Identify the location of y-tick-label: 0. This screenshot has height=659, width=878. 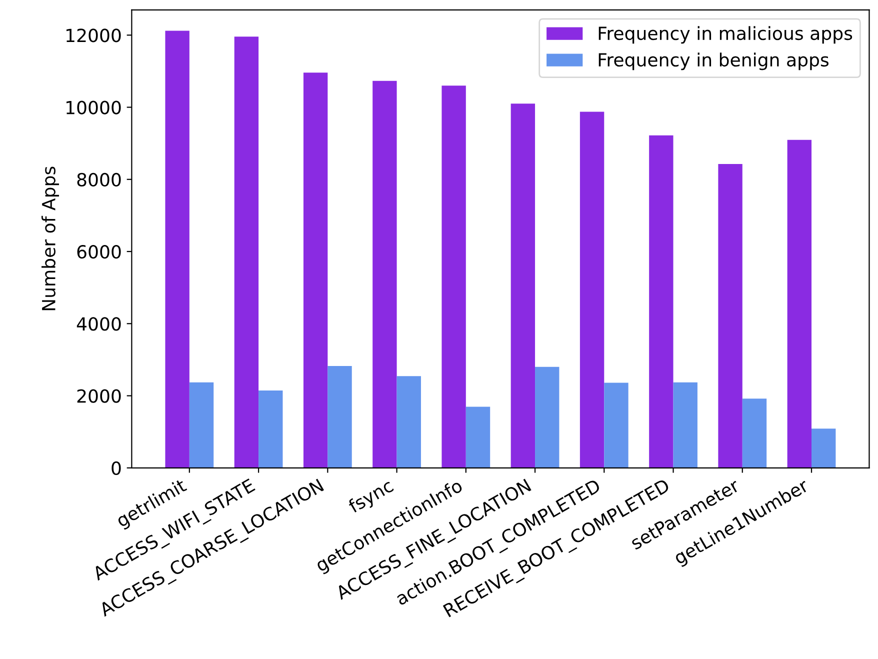
(116, 468).